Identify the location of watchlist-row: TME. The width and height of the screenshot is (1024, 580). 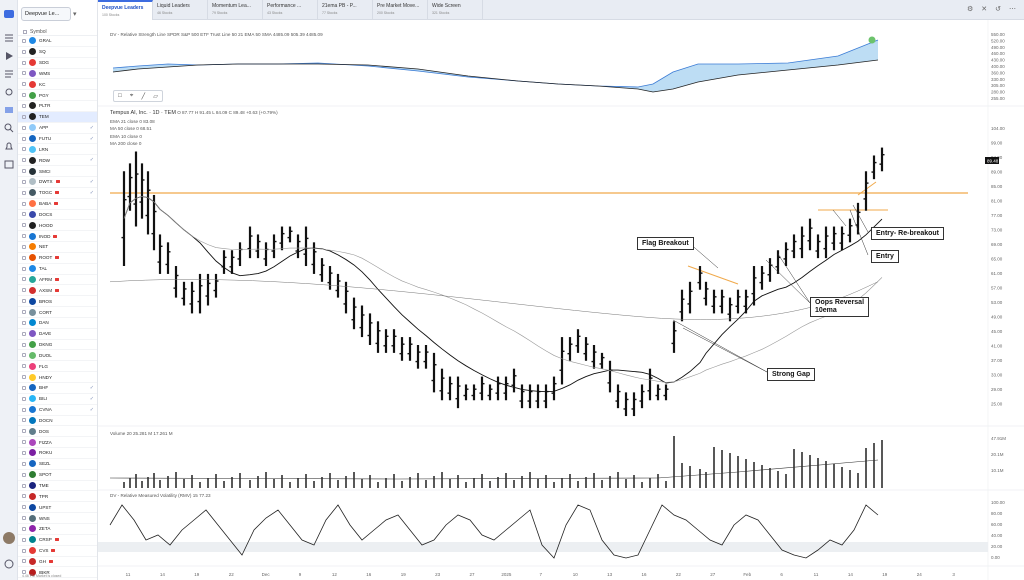
(57, 486).